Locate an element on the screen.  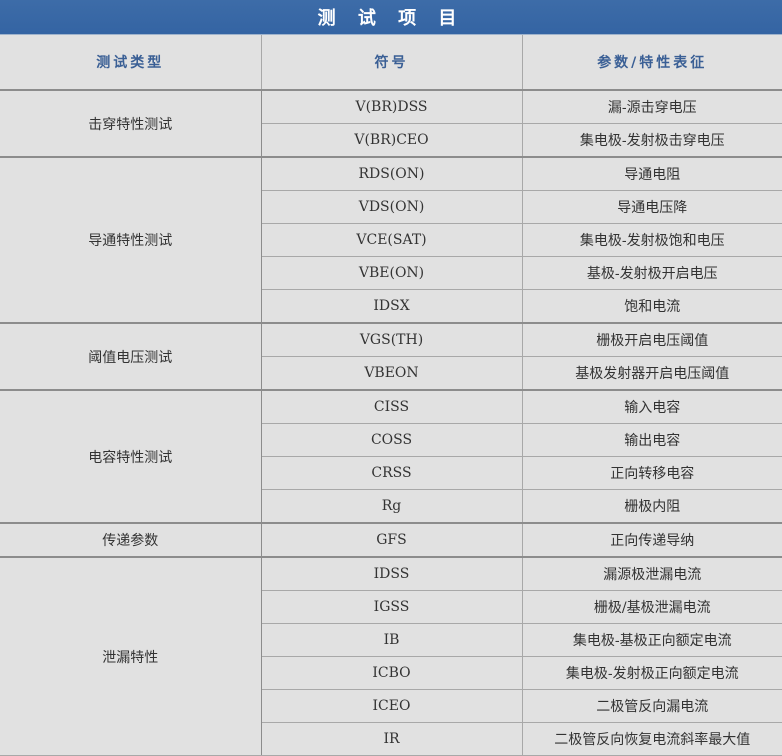
table-row: COSS 输出电容 is located at coordinates (391, 440).